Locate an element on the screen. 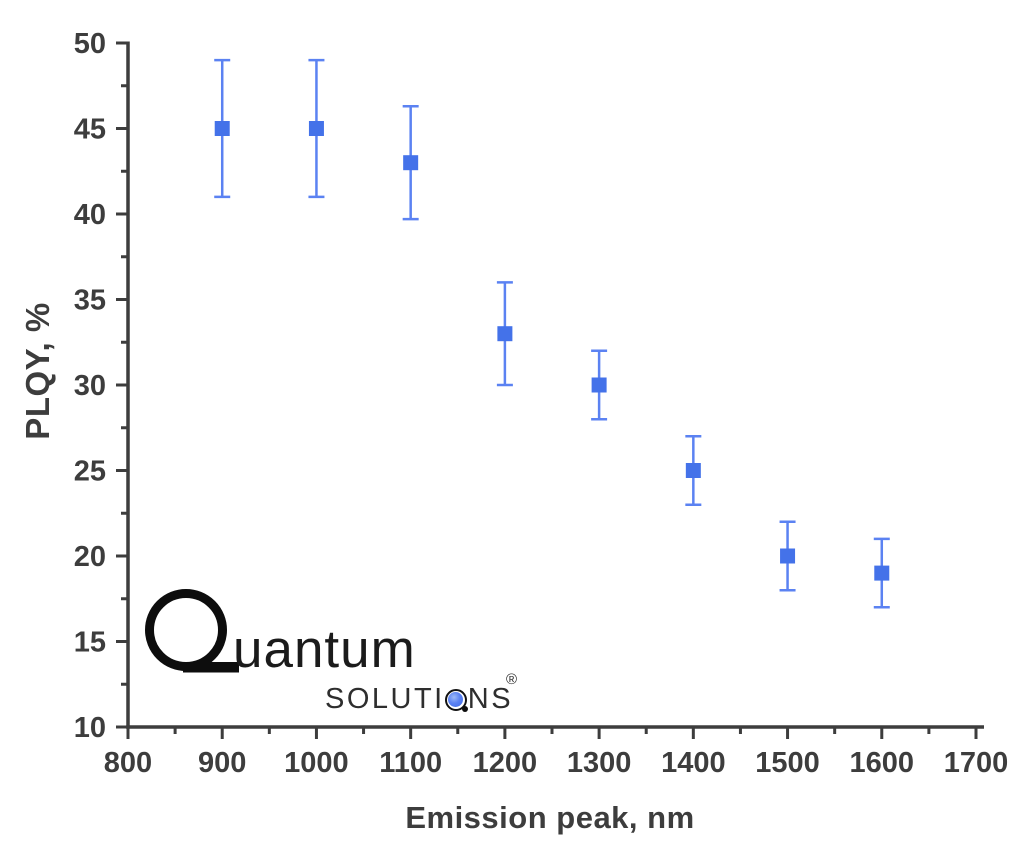  y-tick-label-40: 40 is located at coordinates (90, 215).